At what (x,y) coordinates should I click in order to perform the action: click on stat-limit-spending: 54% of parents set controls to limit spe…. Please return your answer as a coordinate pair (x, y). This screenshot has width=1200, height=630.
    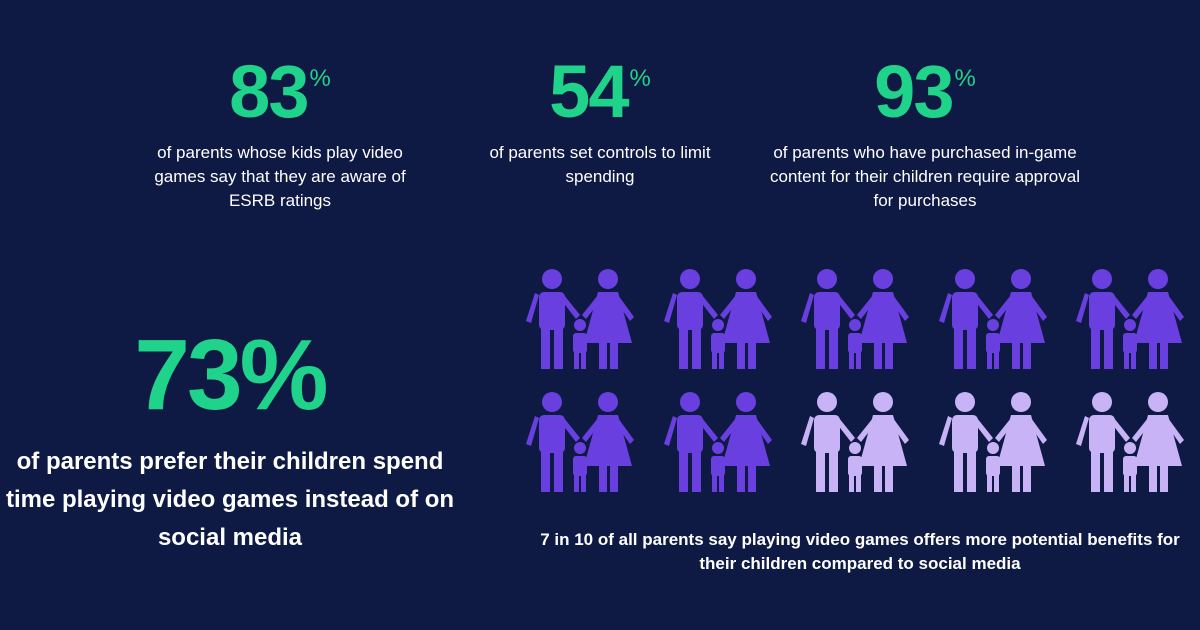
    Looking at the image, I should click on (600, 122).